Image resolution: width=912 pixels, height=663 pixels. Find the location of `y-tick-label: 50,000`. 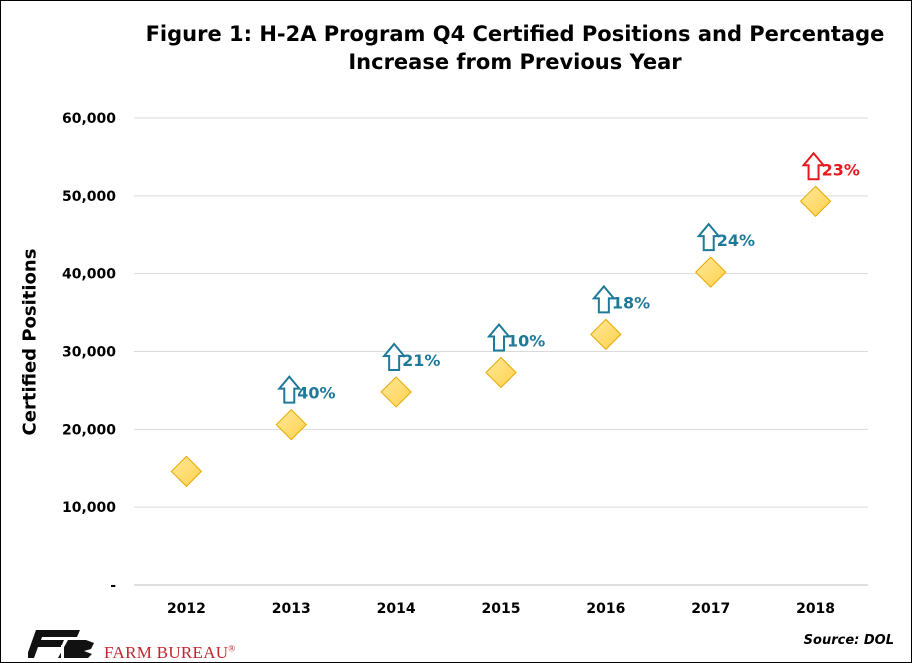

y-tick-label: 50,000 is located at coordinates (89, 197).